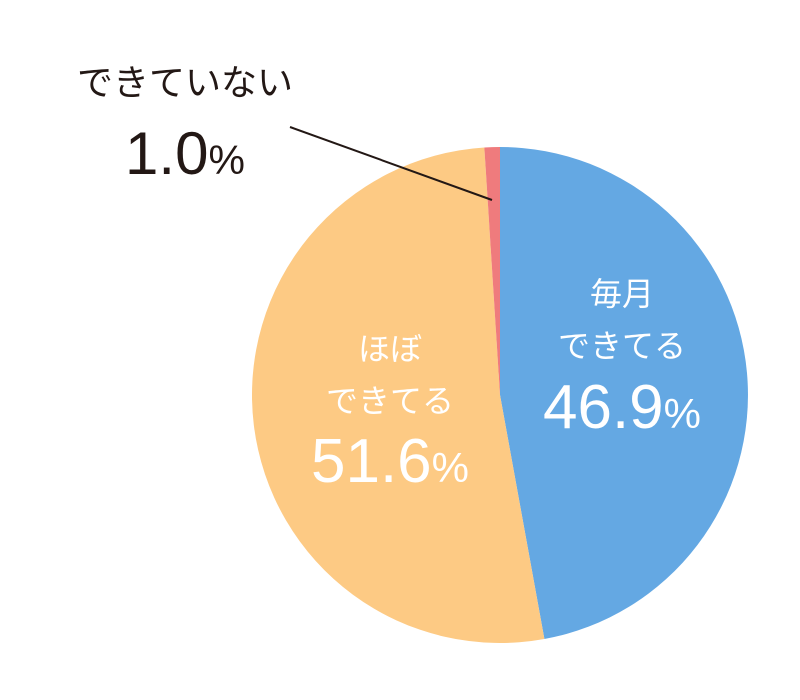 This screenshot has width=800, height=700. Describe the element at coordinates (285, 132) in the screenshot. I see `slice-label-2: できていない 1.0%` at that location.